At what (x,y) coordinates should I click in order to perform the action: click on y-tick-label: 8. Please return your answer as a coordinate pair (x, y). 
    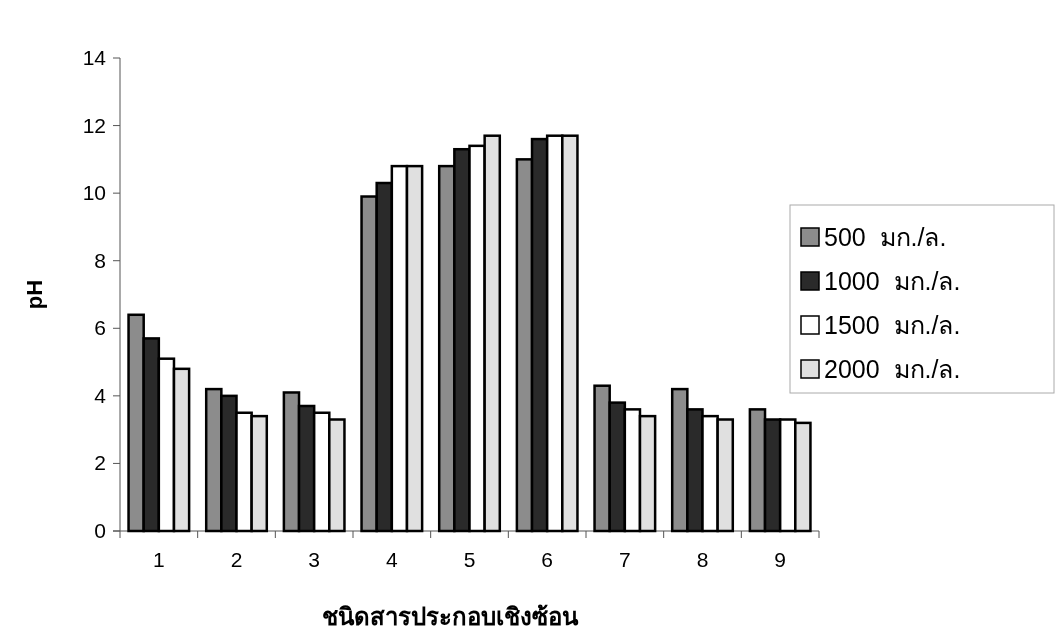
    Looking at the image, I should click on (100, 260).